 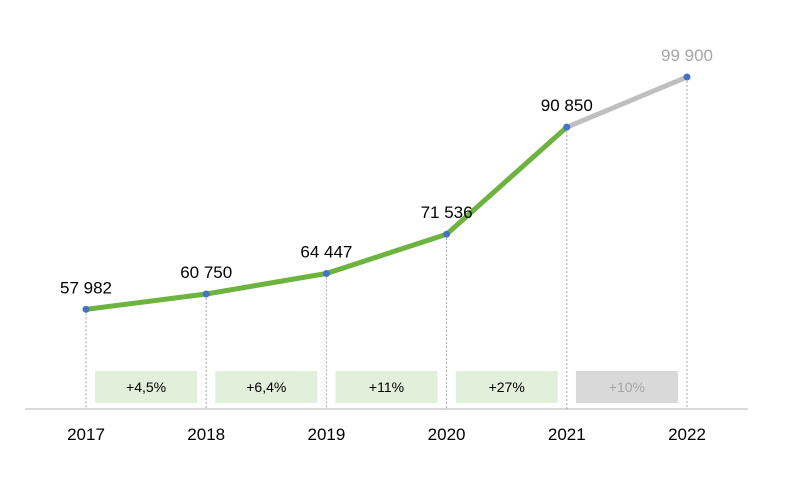 What do you see at coordinates (447, 212) in the screenshot?
I see `value-label: 71 536` at bounding box center [447, 212].